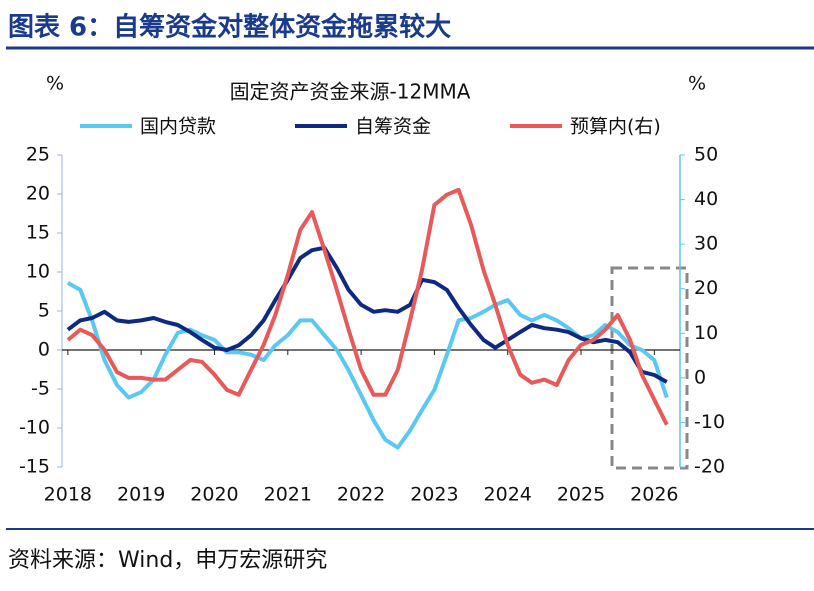 The height and width of the screenshot is (591, 814). Describe the element at coordinates (288, 495) in the screenshot. I see `x-tick-label: 2021` at that location.